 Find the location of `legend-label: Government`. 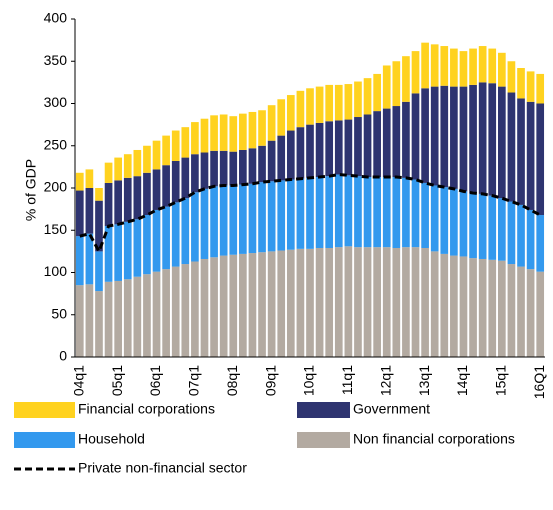

legend-label: Government is located at coordinates (391, 409).